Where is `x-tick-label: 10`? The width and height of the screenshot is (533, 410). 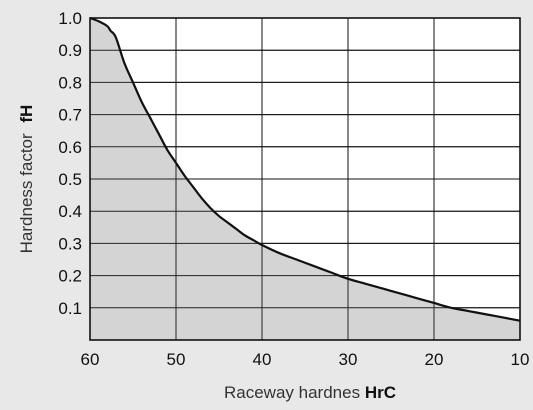 x-tick-label: 10 is located at coordinates (520, 359).